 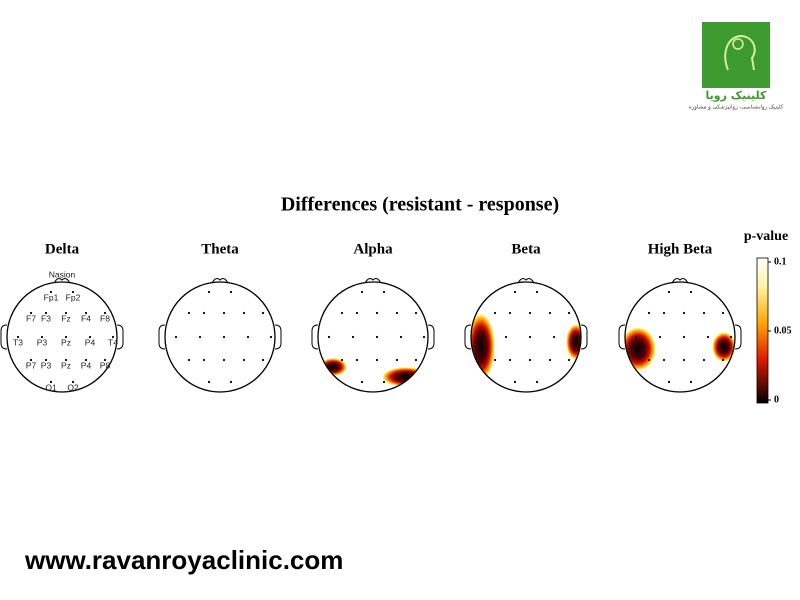 What do you see at coordinates (736, 55) in the screenshot?
I see `logo-box` at bounding box center [736, 55].